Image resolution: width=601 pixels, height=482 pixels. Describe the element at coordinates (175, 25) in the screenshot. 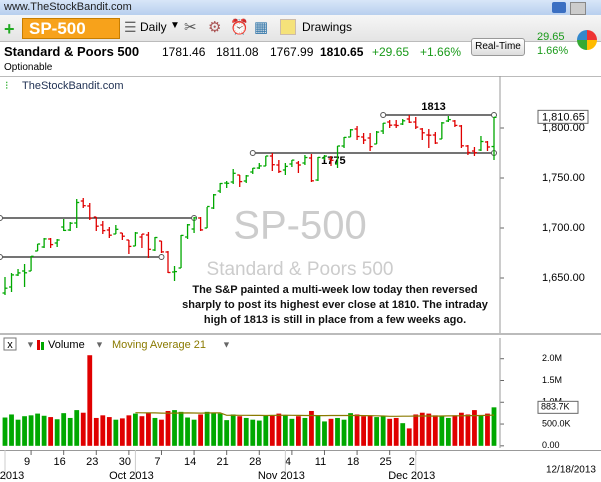

I see `period-arrow: ▼` at that location.